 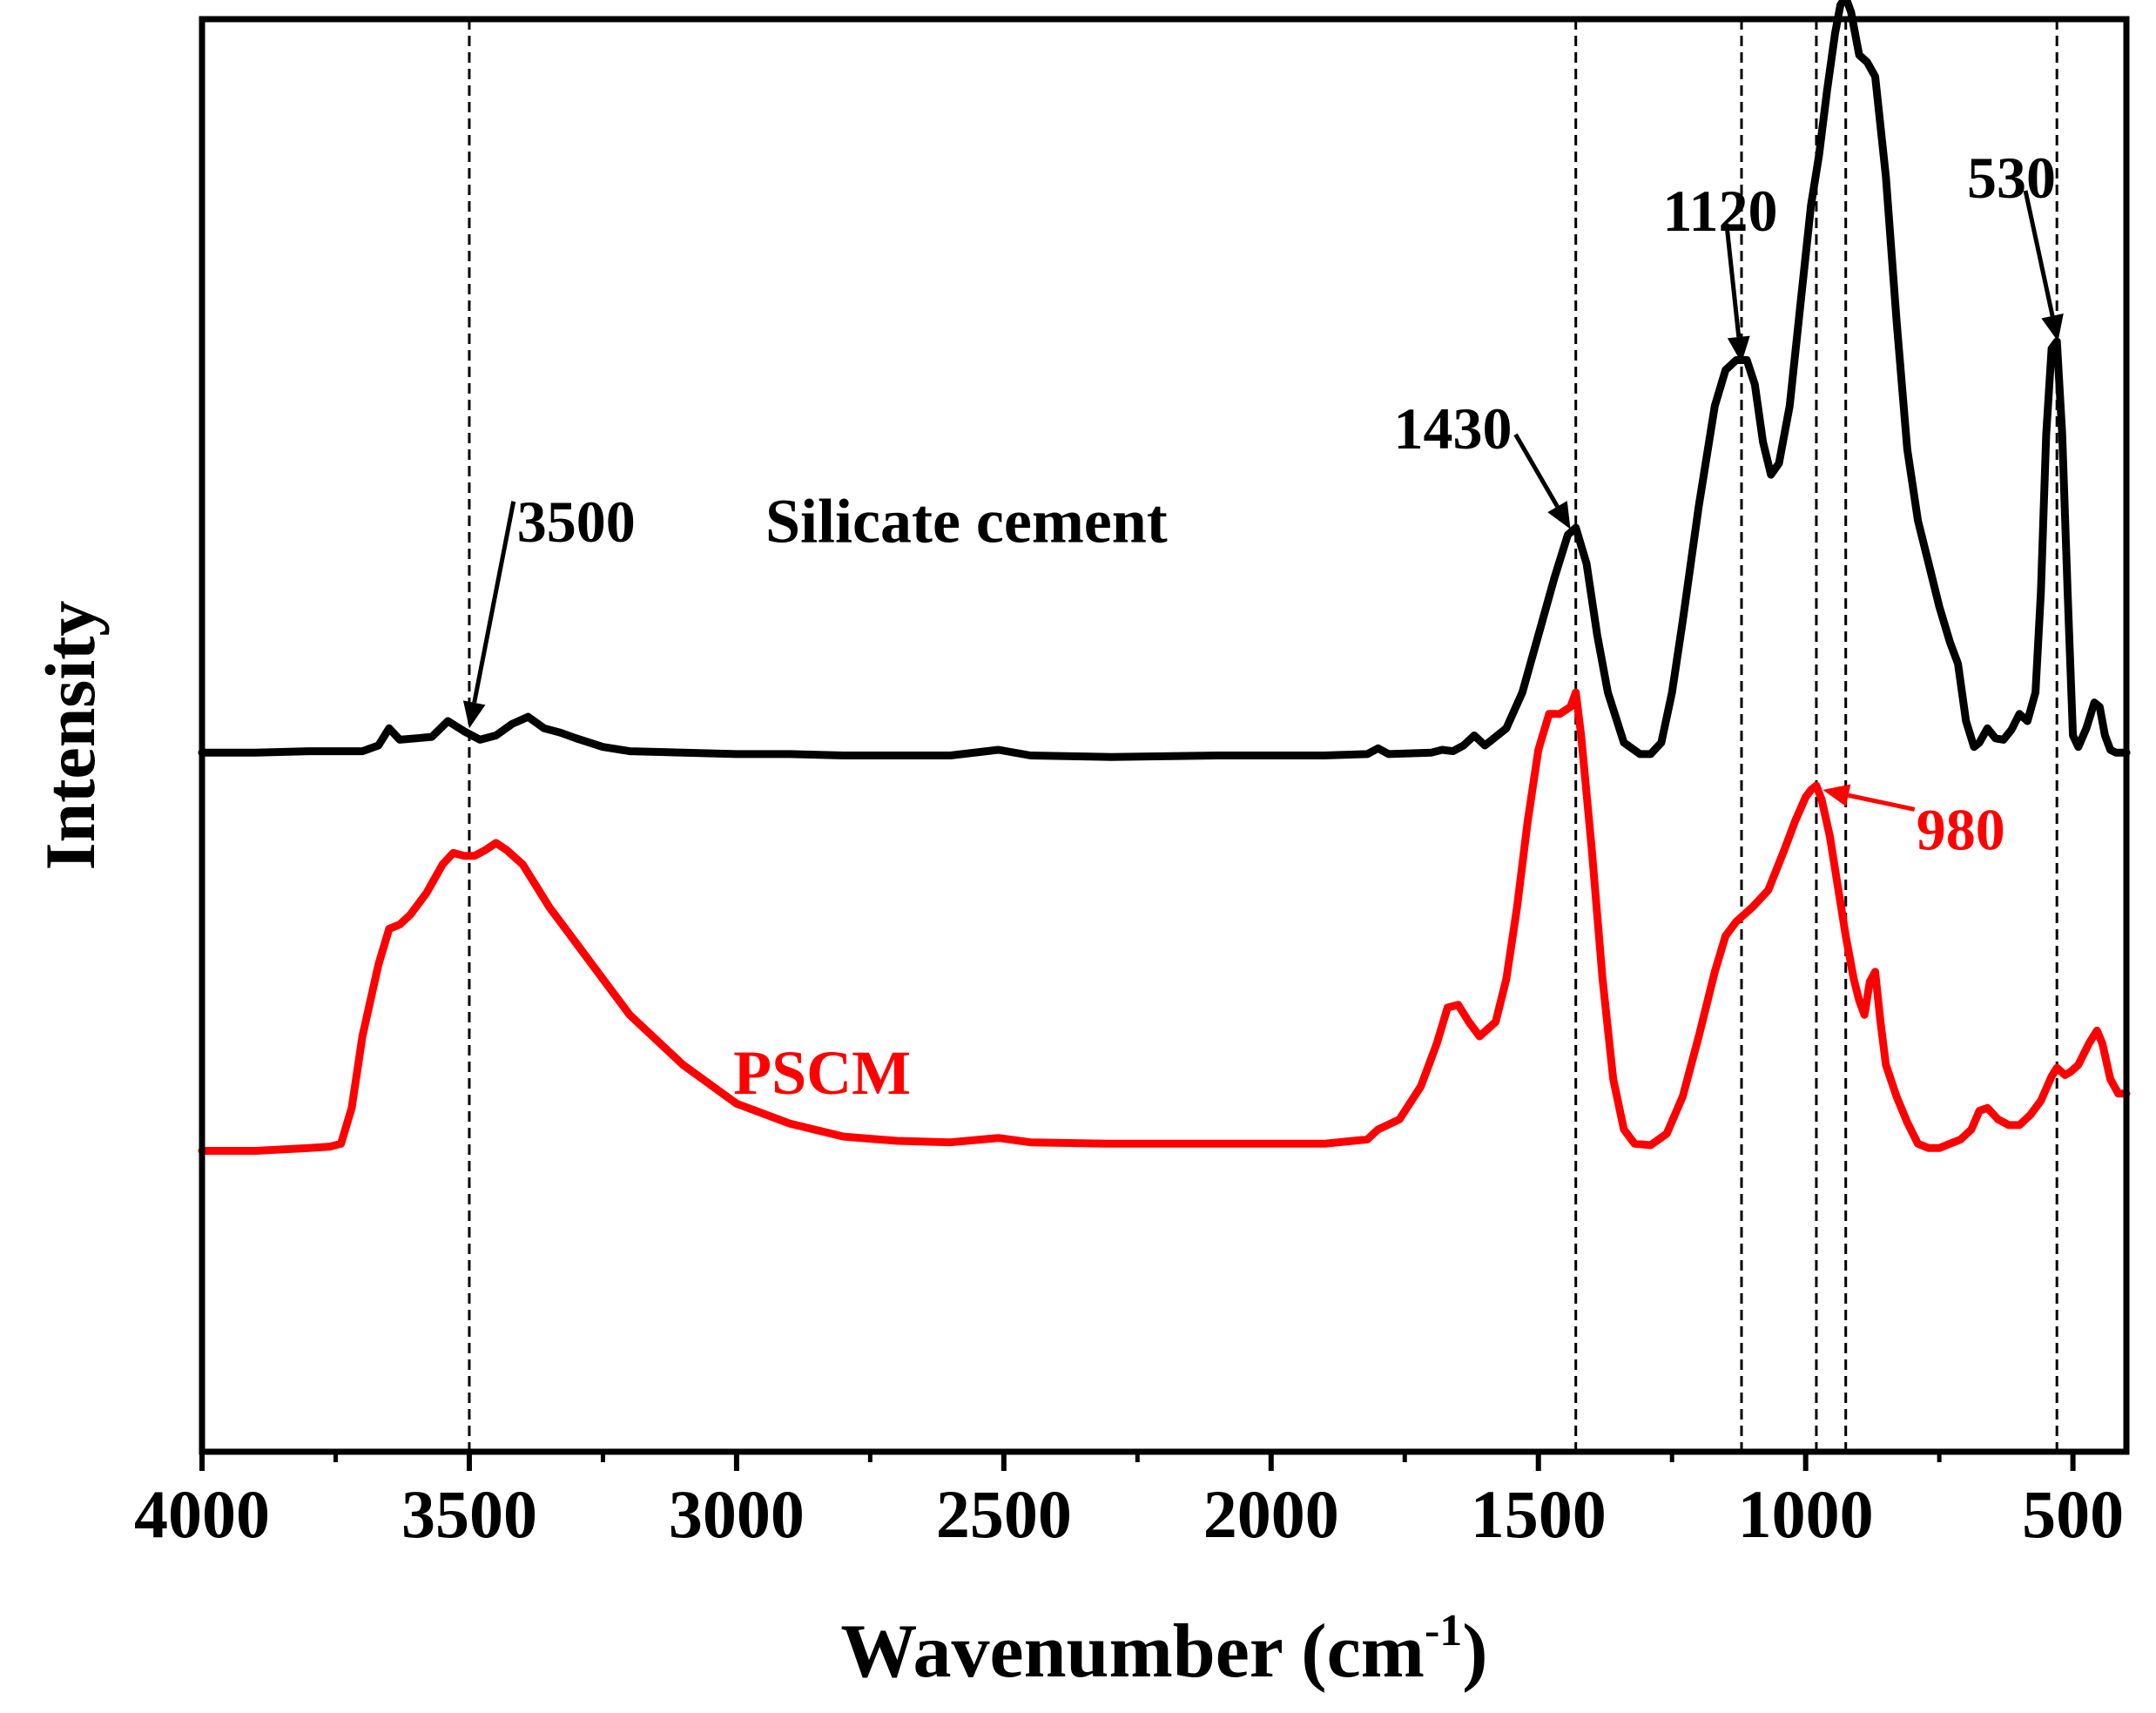 I want to click on annotation-925-arrow-head, so click(x=1843, y=1).